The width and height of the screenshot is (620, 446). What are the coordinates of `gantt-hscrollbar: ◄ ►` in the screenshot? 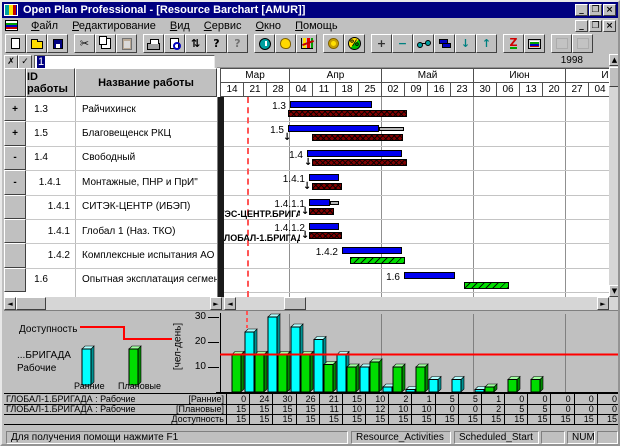 It's located at (416, 303).